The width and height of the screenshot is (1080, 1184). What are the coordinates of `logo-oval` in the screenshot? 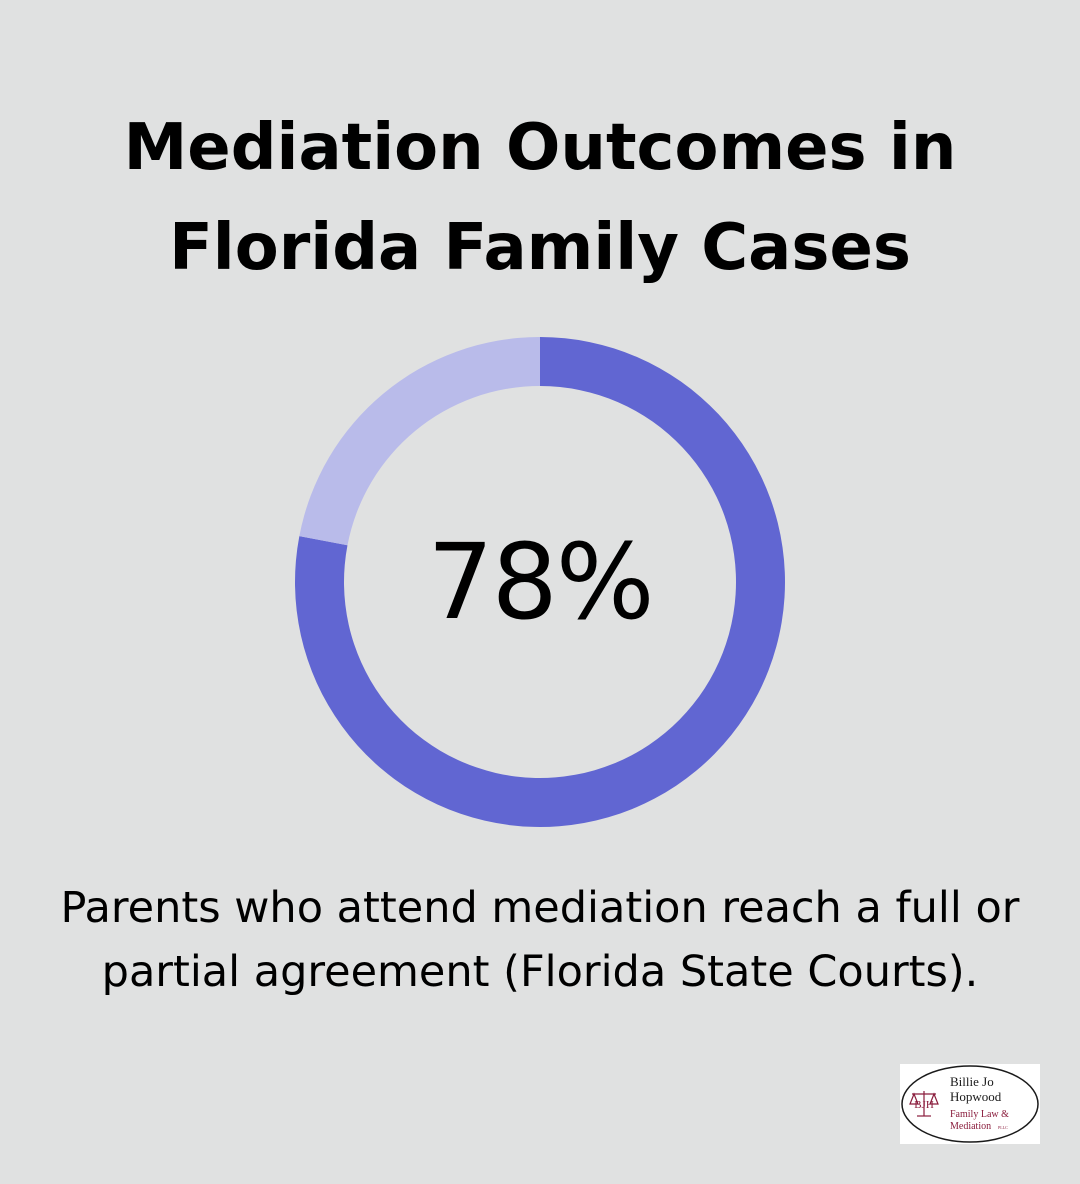 It's located at (970, 1104).